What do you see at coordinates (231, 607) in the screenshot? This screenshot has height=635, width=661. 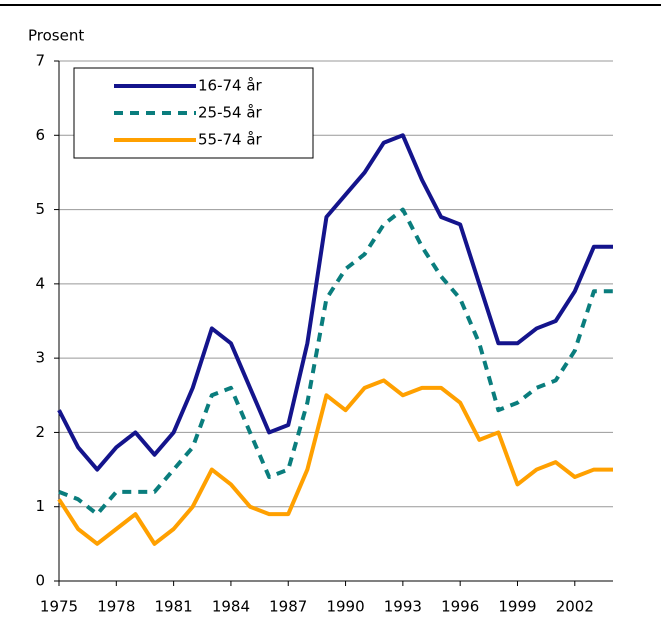 I see `x-tick-label: 1984` at bounding box center [231, 607].